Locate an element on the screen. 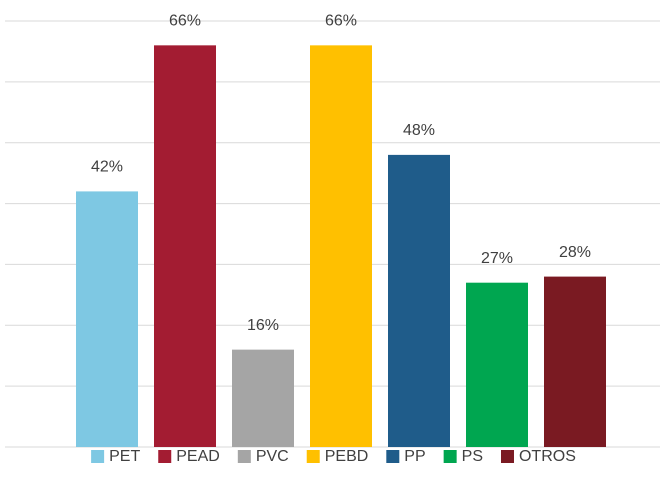 The width and height of the screenshot is (667, 496). legend-label: PEAD is located at coordinates (198, 456).